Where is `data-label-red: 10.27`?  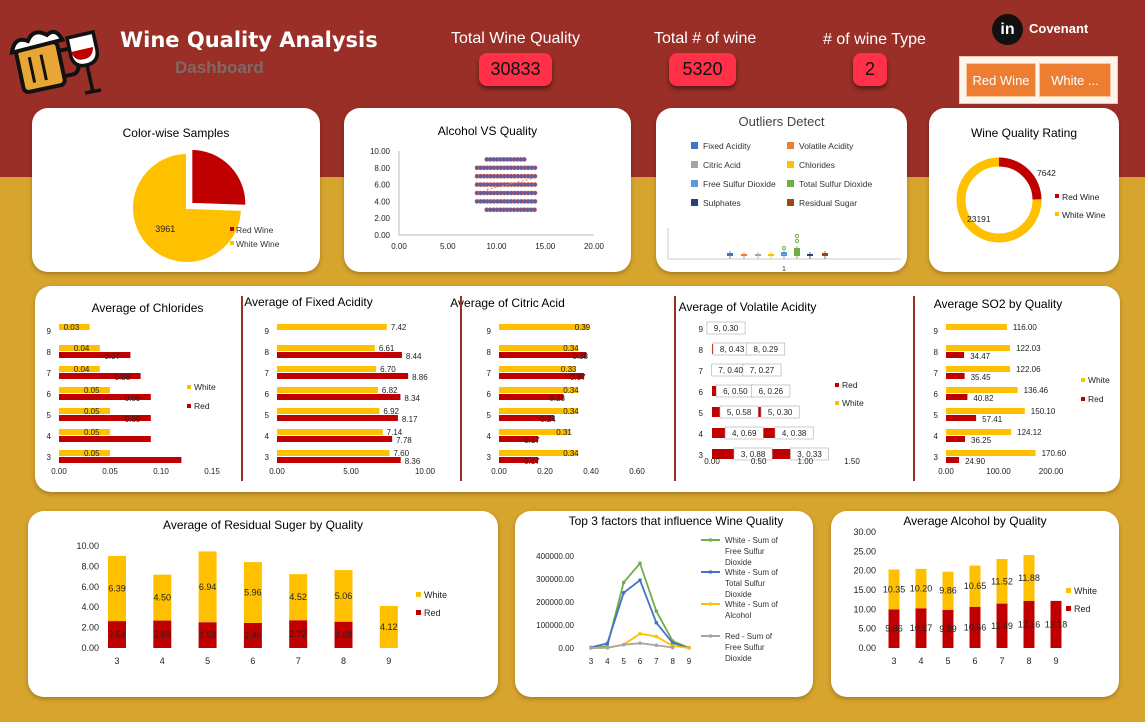 data-label-red: 10.27 is located at coordinates (921, 628).